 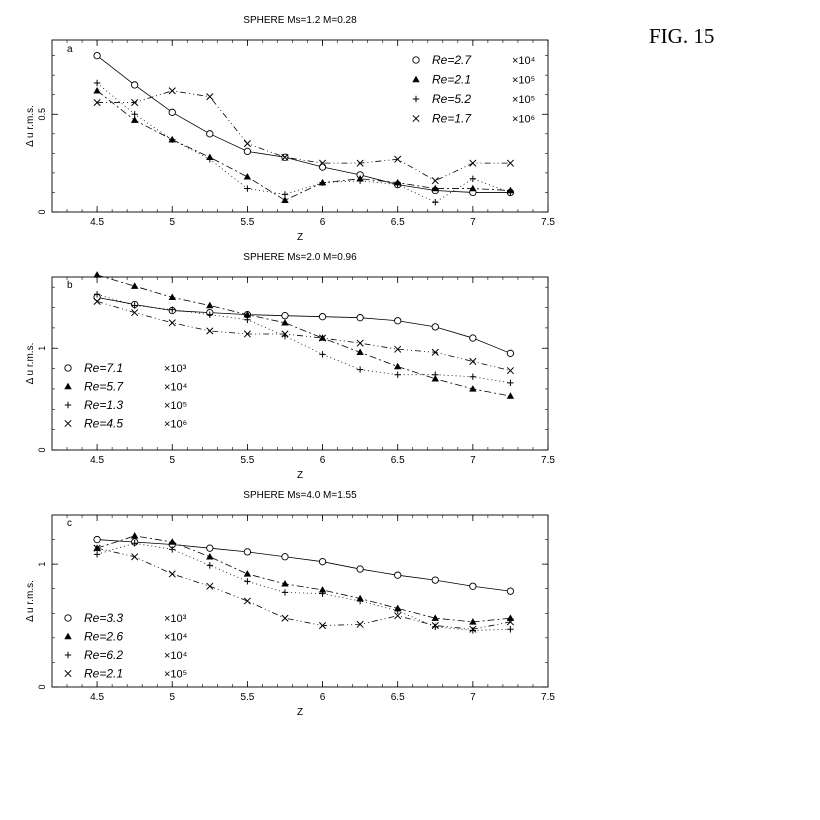 I want to click on series-2: Re=2.6 ×10⁴, so click(x=289, y=588).